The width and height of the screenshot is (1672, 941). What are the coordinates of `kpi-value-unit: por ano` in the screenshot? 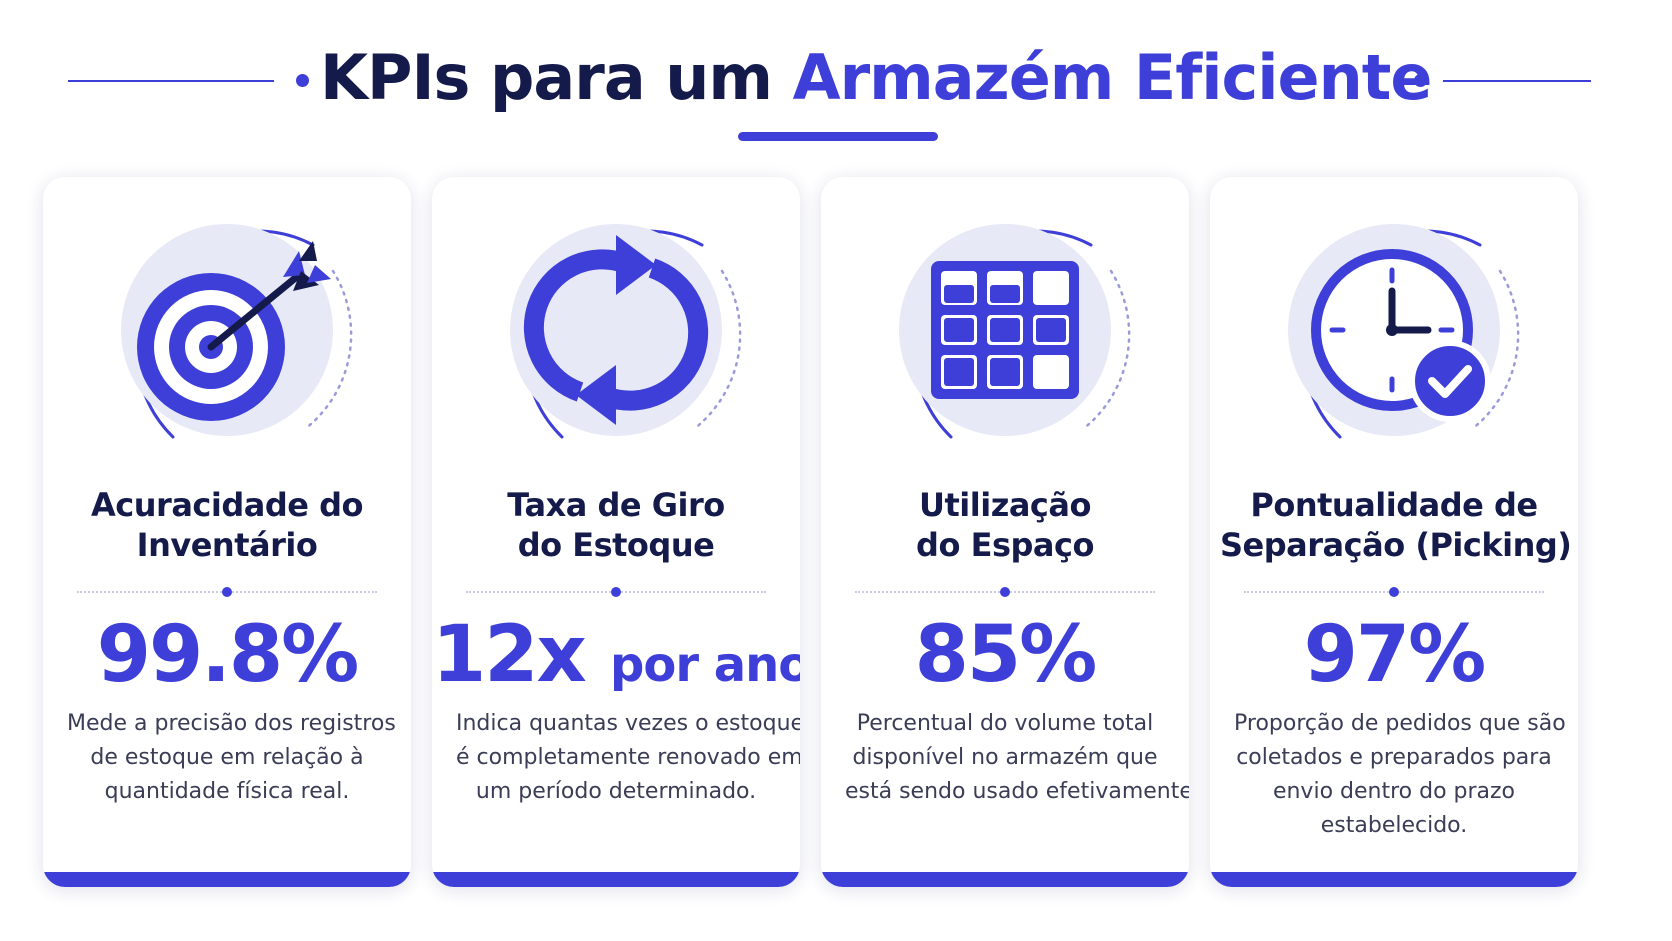 It's located at (705, 665).